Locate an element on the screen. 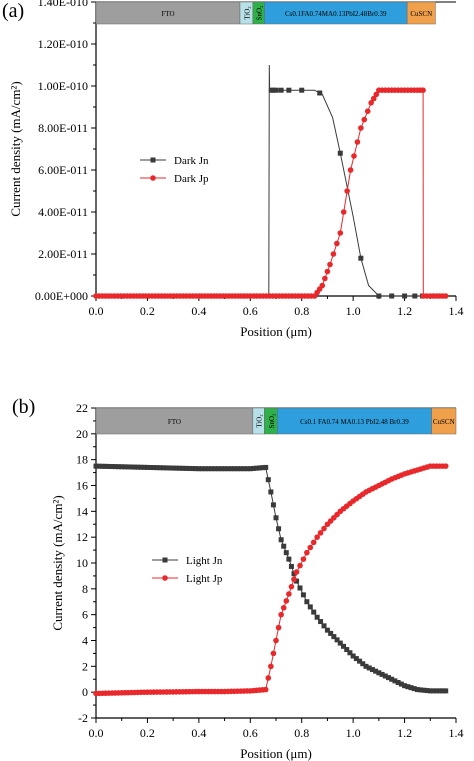 This screenshot has height=761, width=474. y-tick-label: 8 is located at coordinates (85, 589).